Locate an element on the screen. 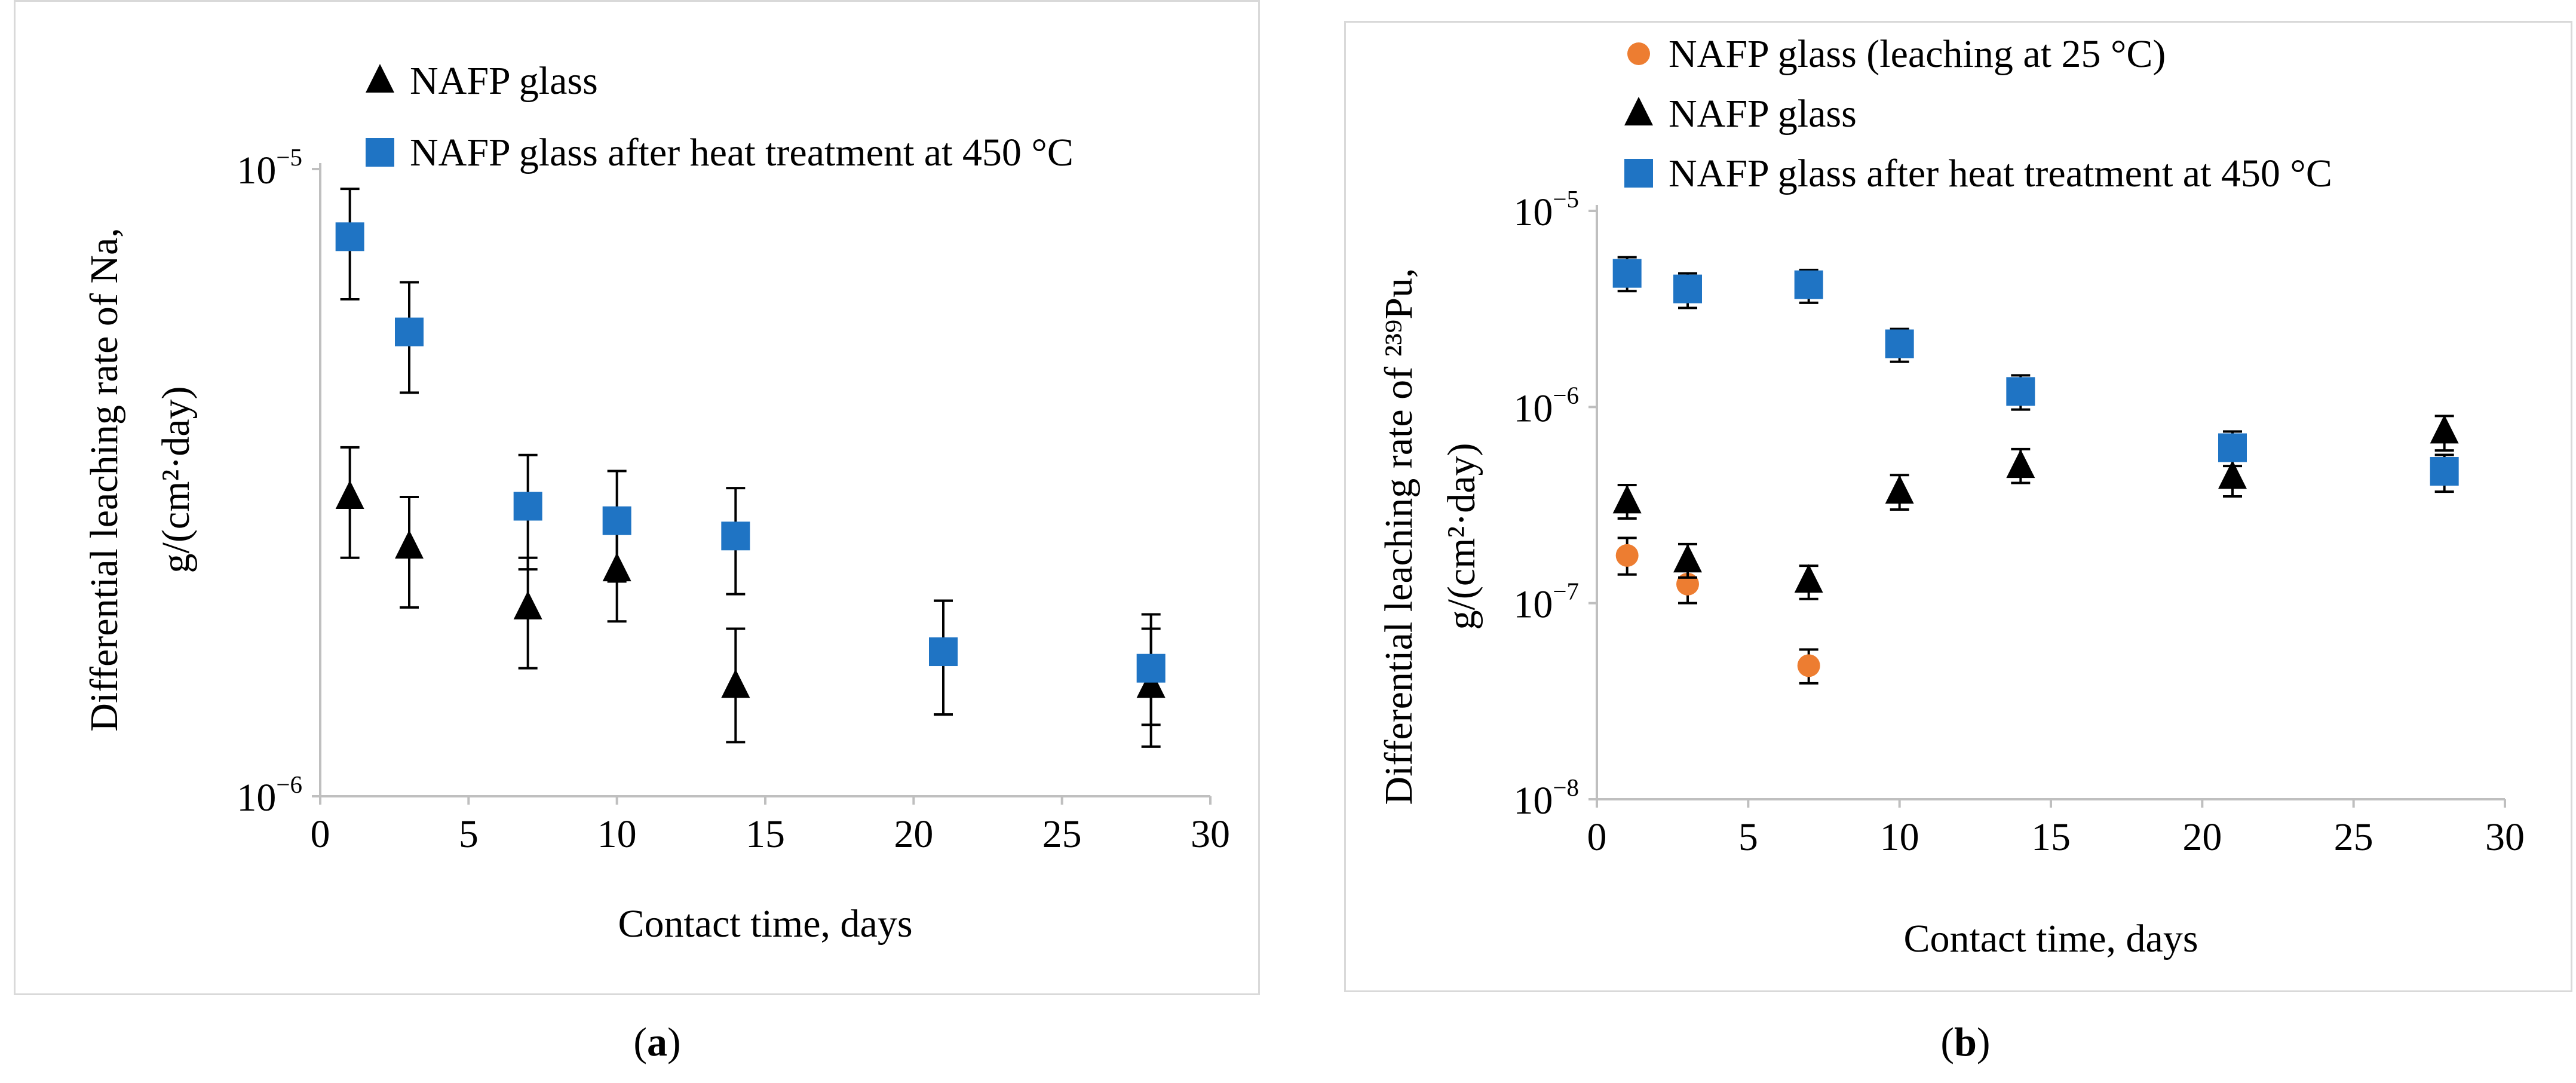  series-square is located at coordinates (2035, 374).